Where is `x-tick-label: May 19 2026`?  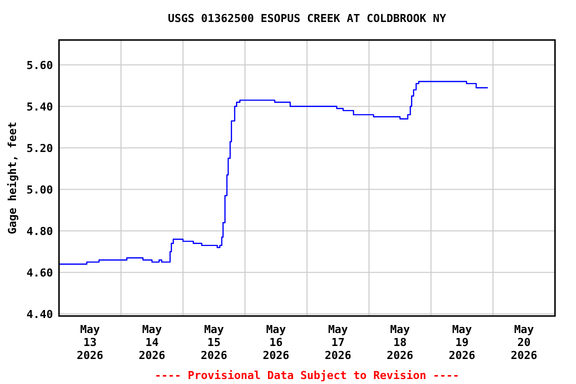
x-tick-label: May 19 2026 is located at coordinates (462, 342).